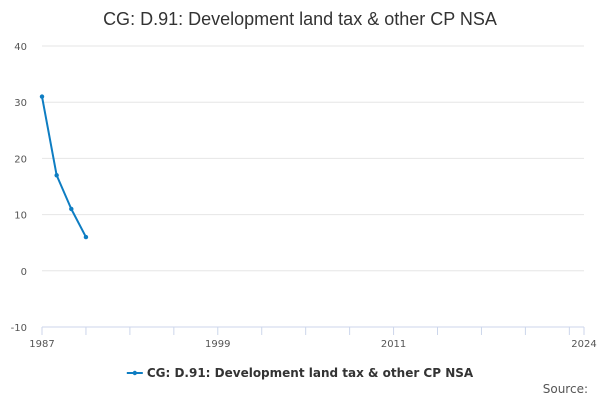  What do you see at coordinates (20, 159) in the screenshot?
I see `y-tick-label: 20` at bounding box center [20, 159].